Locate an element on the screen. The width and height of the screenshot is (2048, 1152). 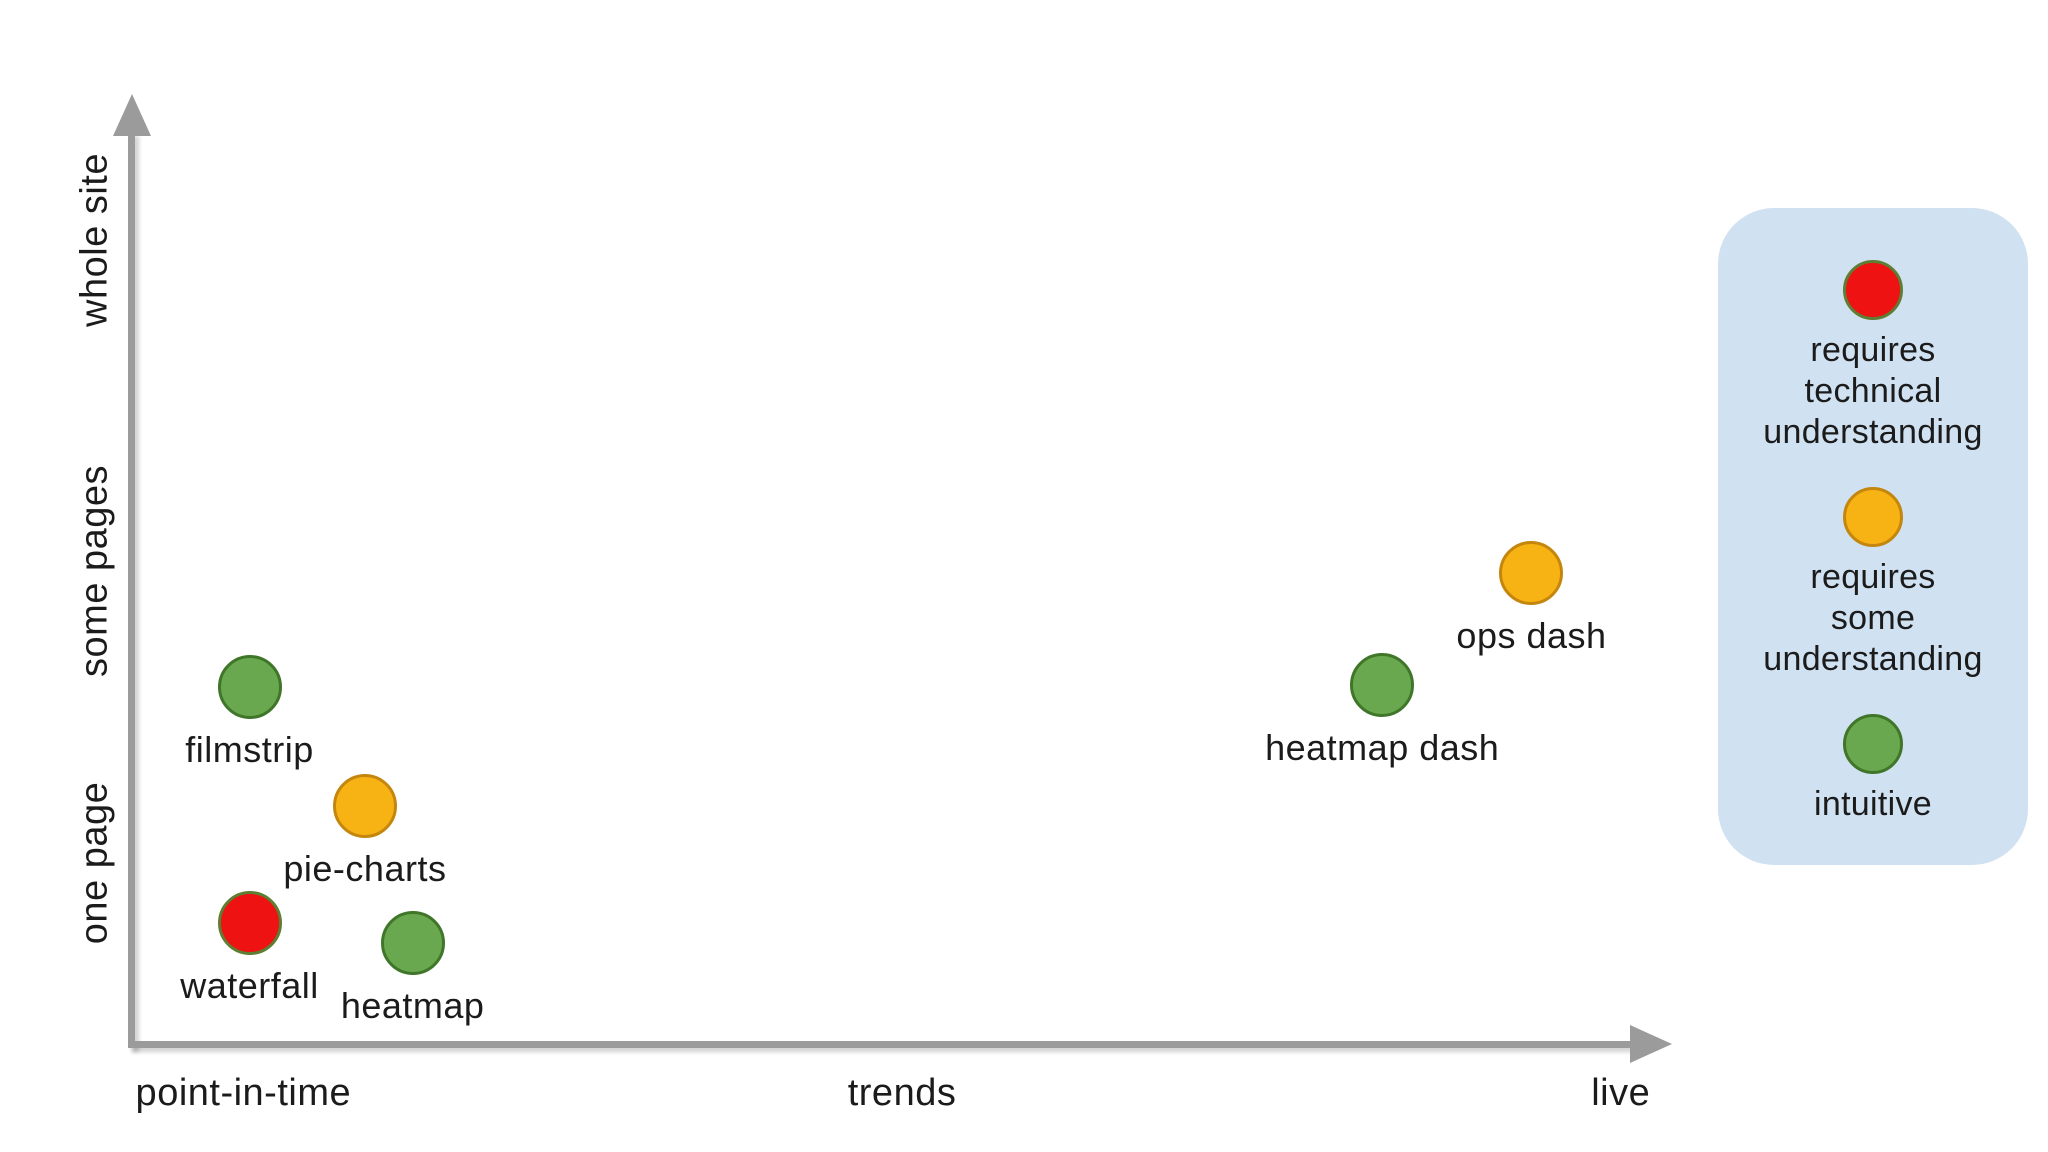
legend-marker-red-circle-icon is located at coordinates (1873, 290).